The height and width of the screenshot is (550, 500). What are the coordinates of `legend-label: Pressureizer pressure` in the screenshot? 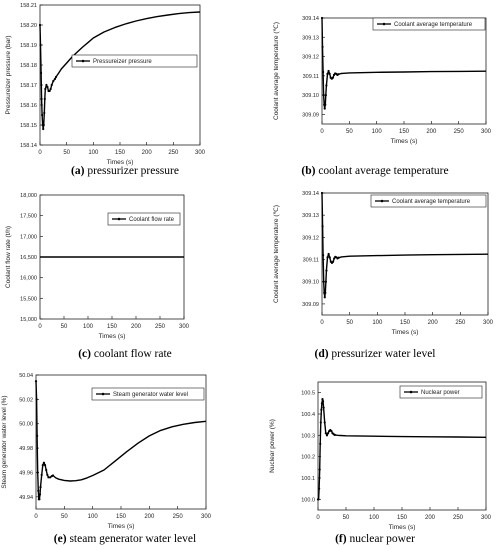 It's located at (122, 62).